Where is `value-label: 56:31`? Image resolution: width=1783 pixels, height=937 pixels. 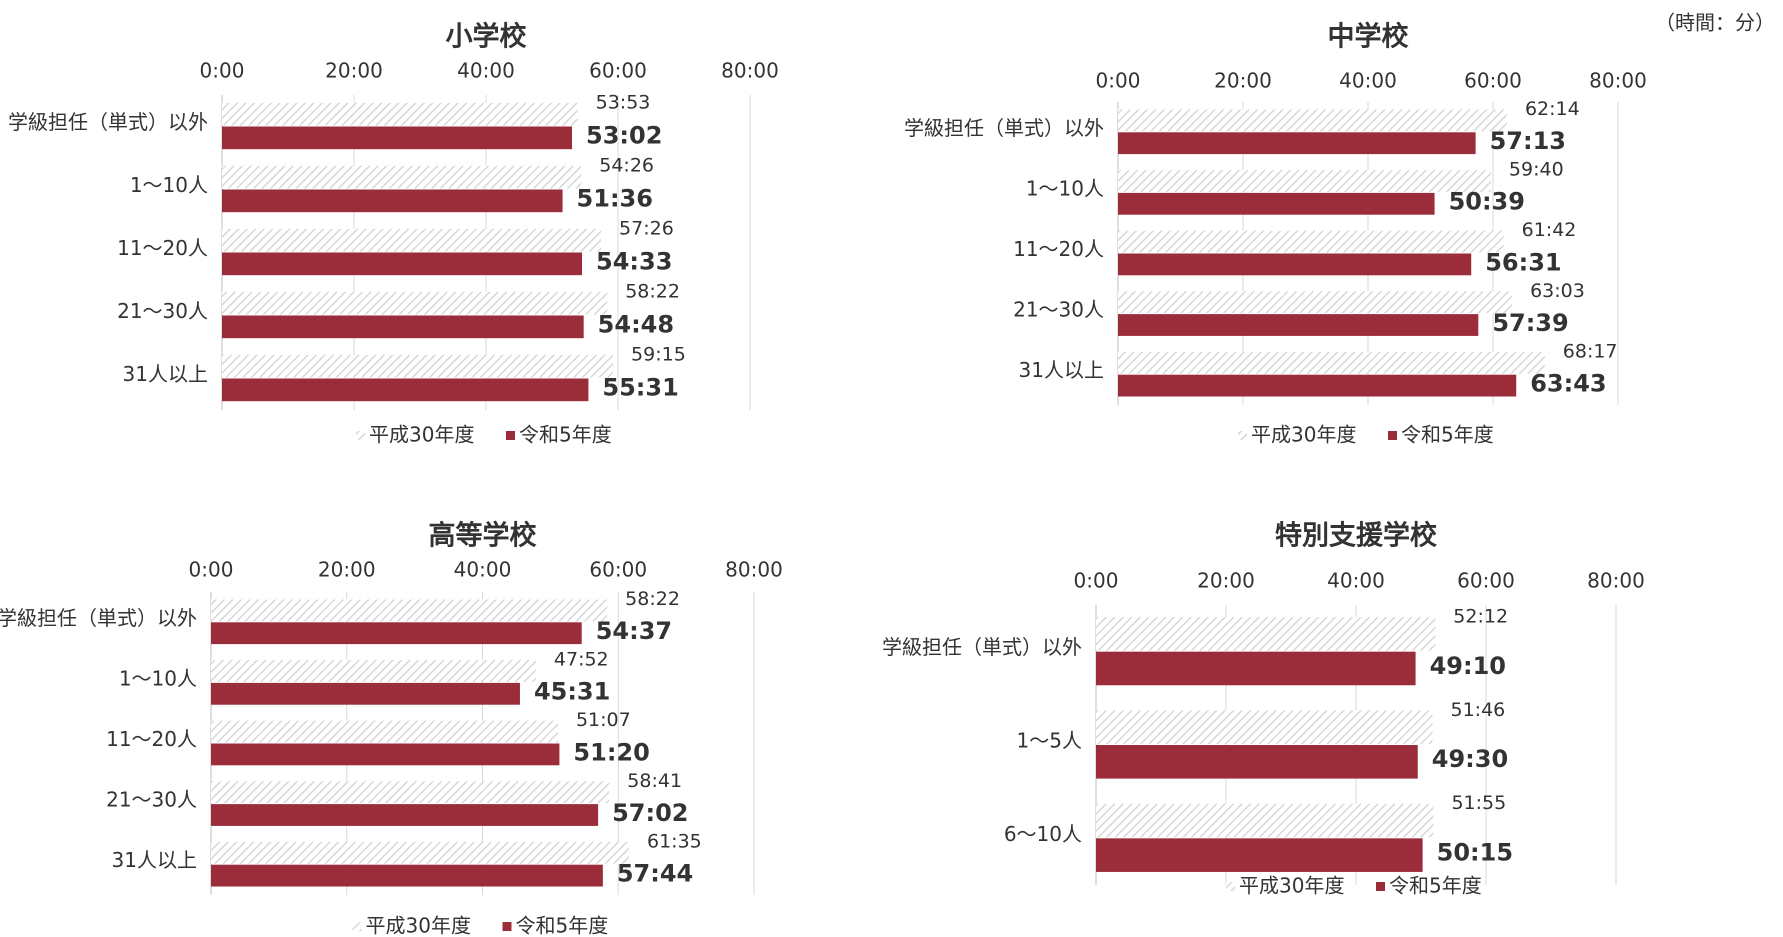 value-label: 56:31 is located at coordinates (1523, 262).